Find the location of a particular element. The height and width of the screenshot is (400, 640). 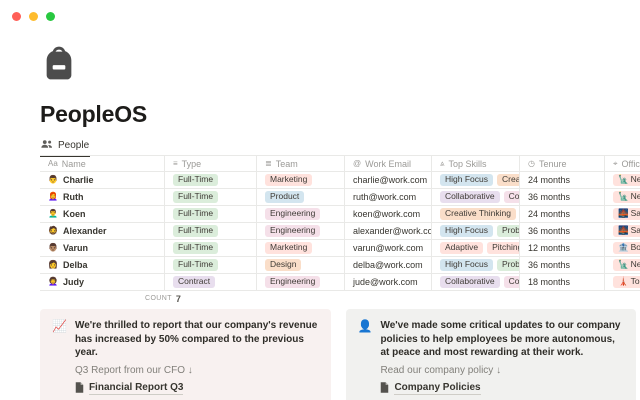

name-cell: 👨‍🦱 Koen is located at coordinates (102, 214).